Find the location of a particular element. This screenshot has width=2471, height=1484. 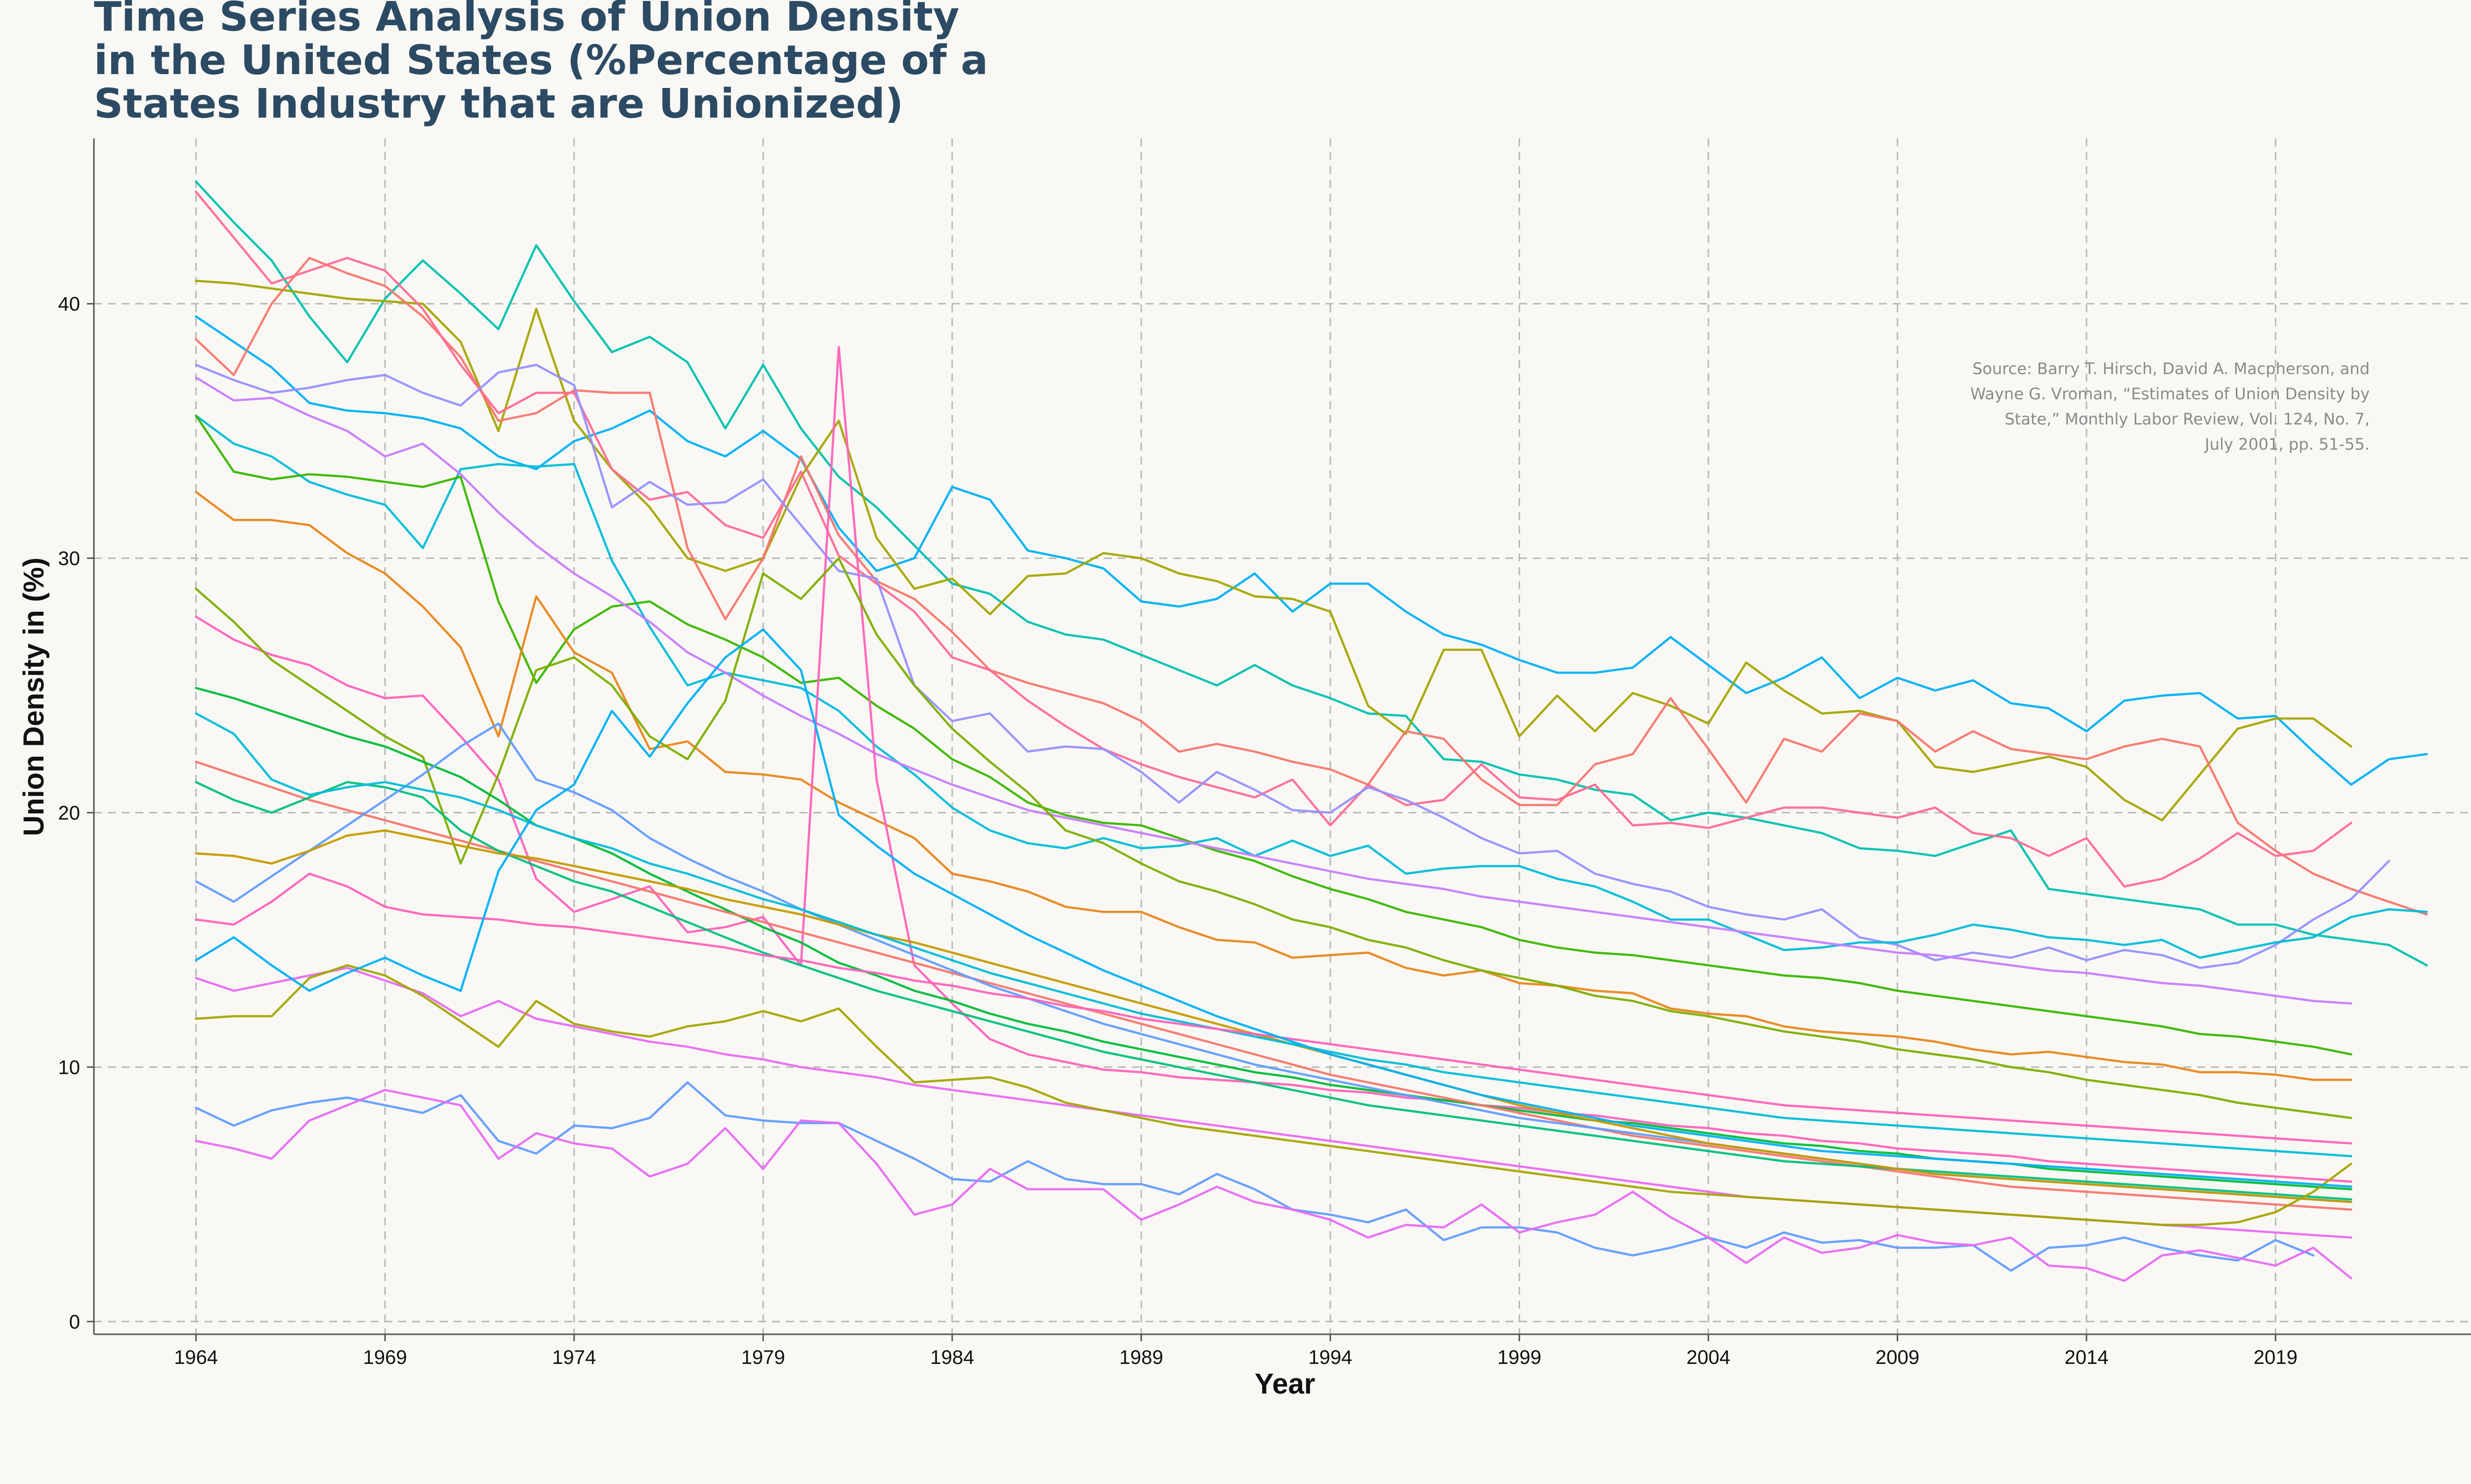

chart-title-line-2: in the United States (%Percentage of a is located at coordinates (541, 60).